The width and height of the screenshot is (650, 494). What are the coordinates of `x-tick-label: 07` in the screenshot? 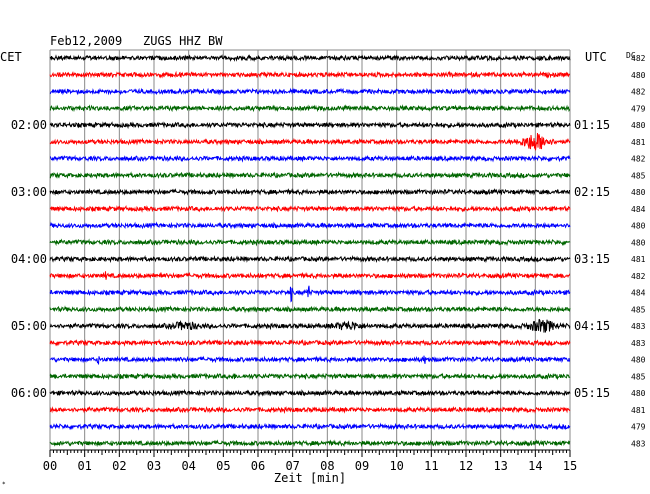 It's located at (292, 466).